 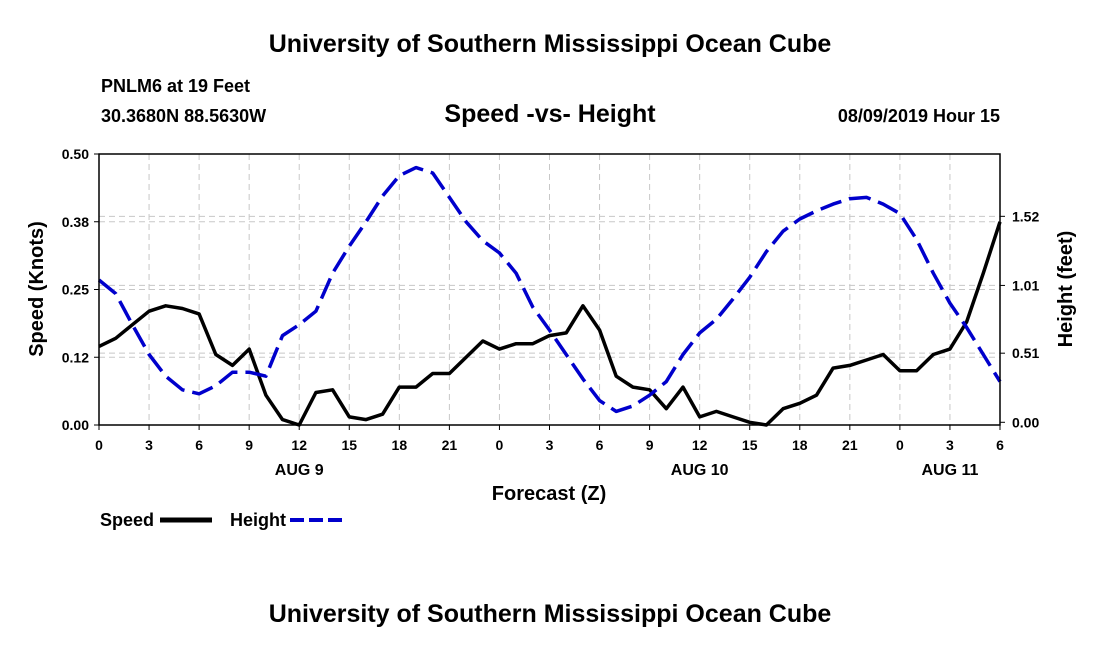 What do you see at coordinates (1066, 289) in the screenshot?
I see `y2-axis-label: Height (feet)` at bounding box center [1066, 289].